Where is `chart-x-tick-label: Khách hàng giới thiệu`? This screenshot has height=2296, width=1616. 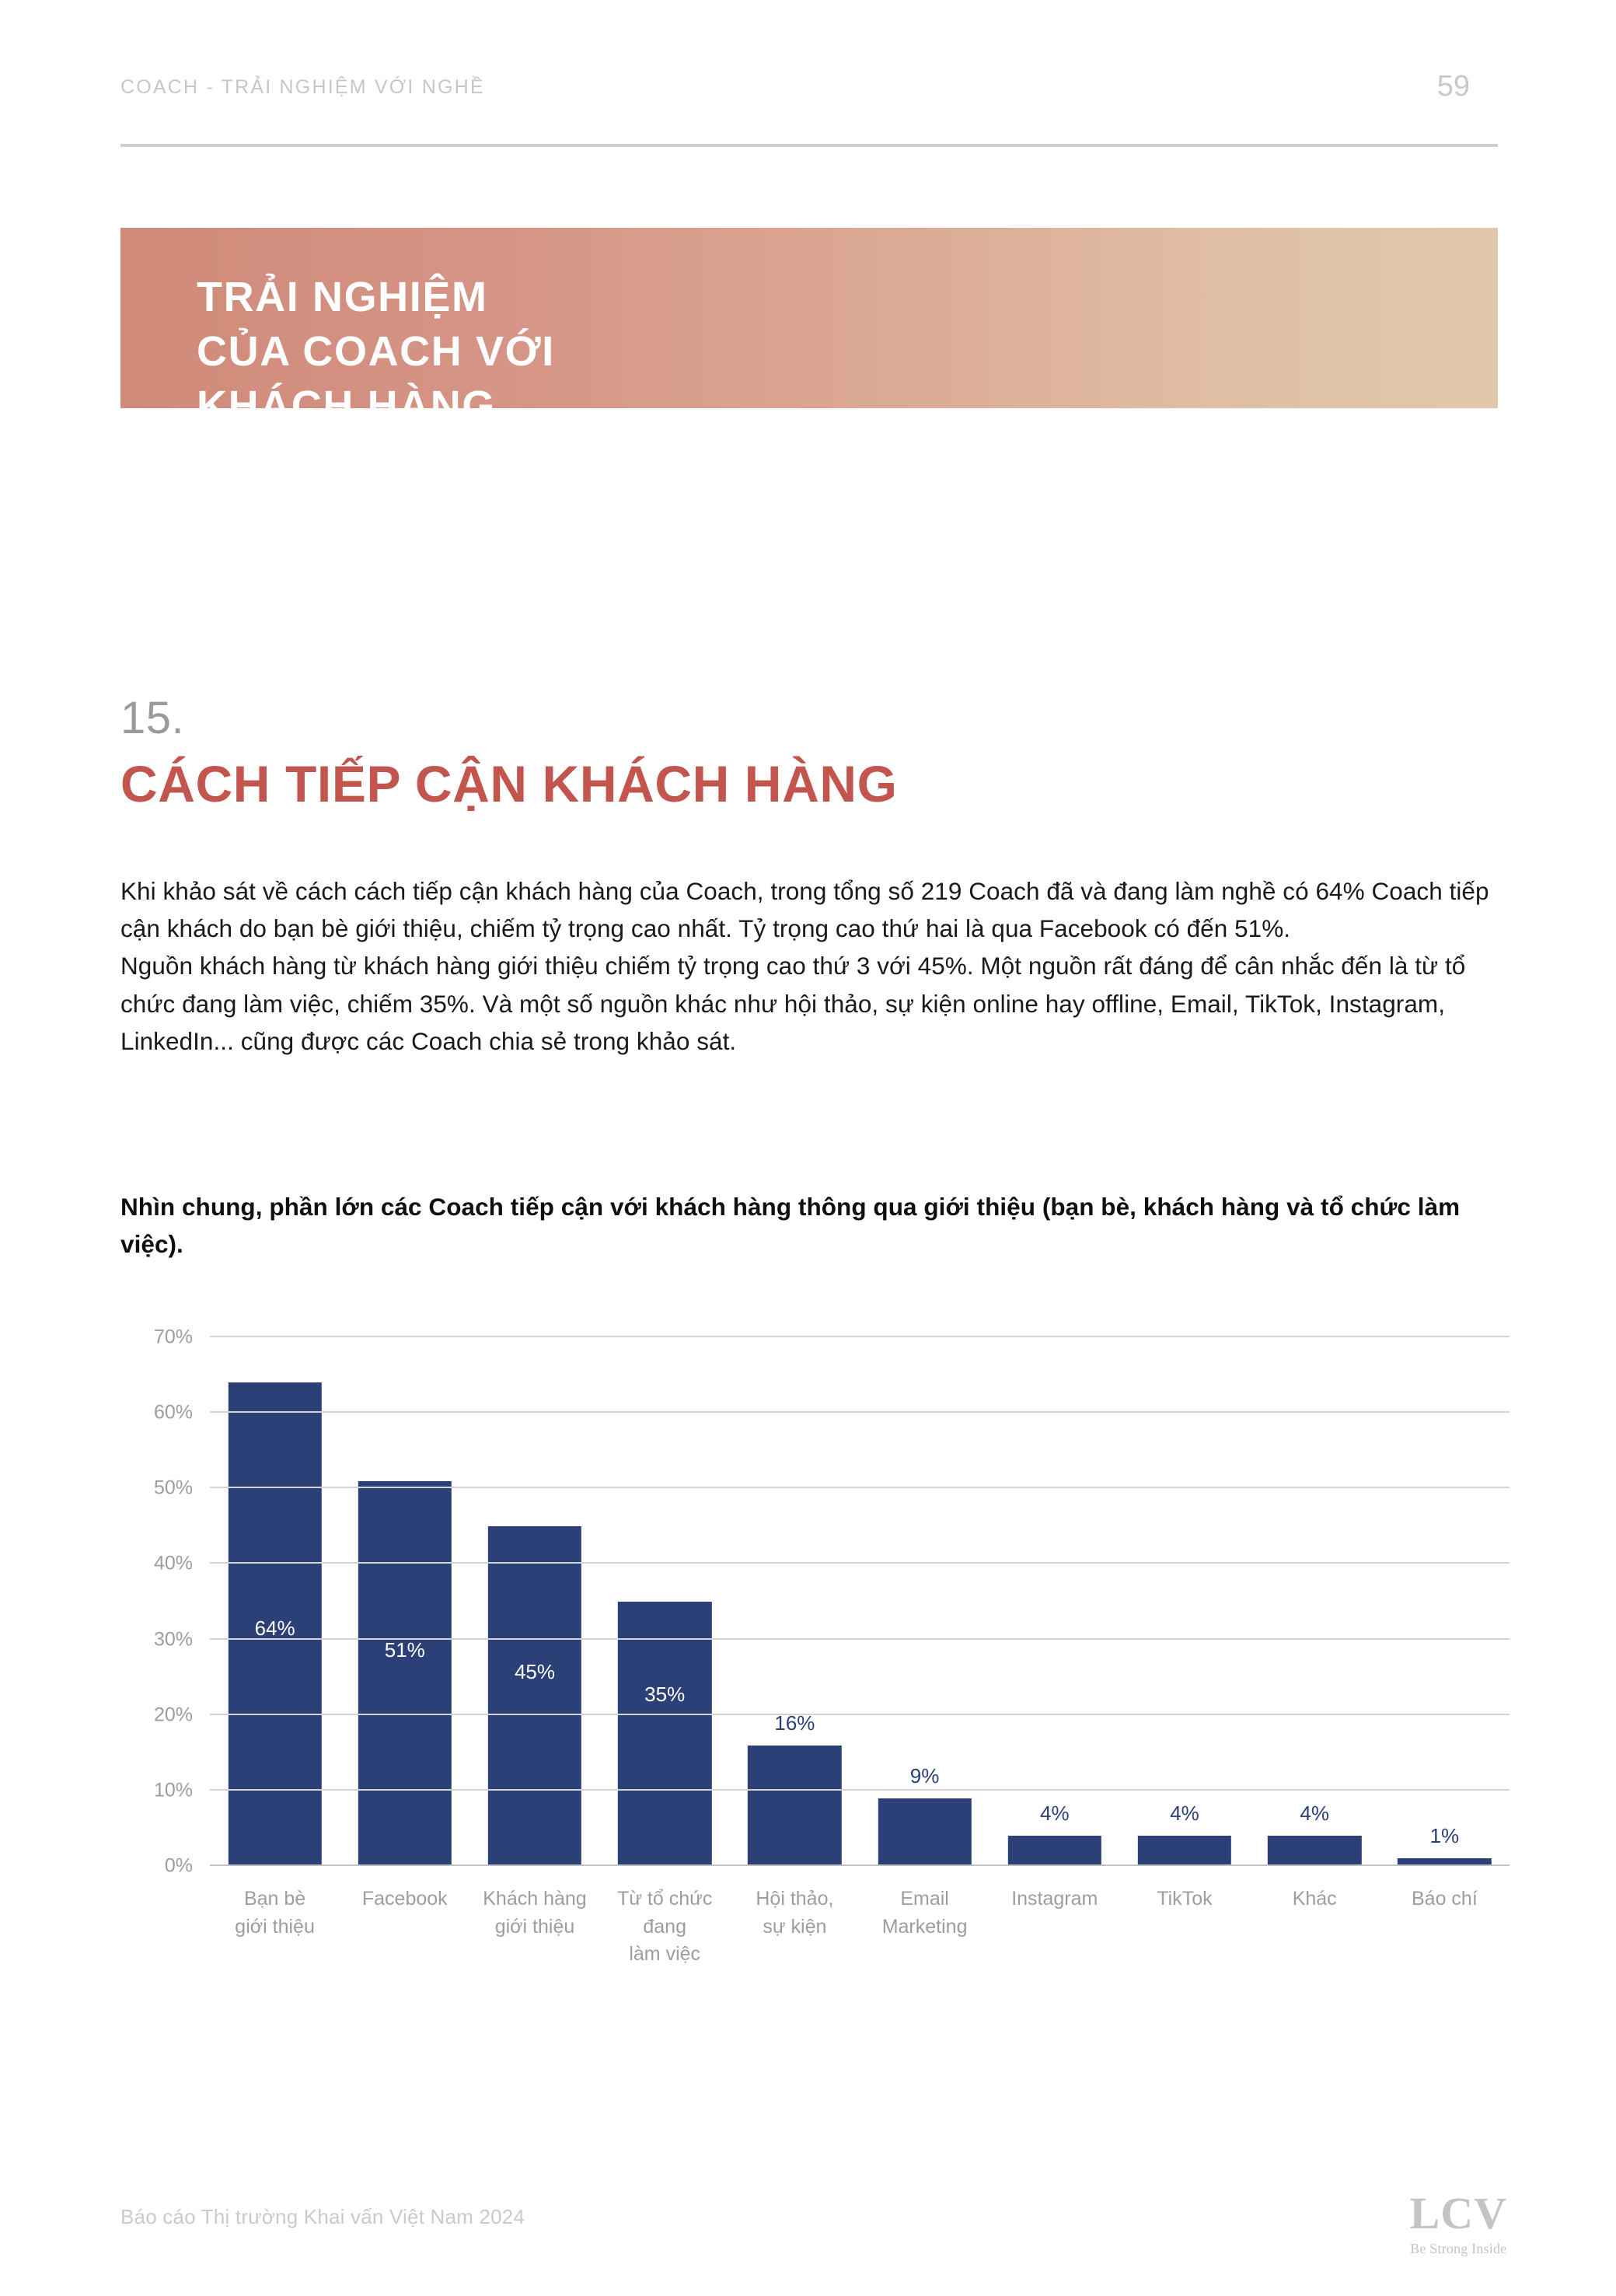 chart-x-tick-label: Khách hàng giới thiệu is located at coordinates (535, 1913).